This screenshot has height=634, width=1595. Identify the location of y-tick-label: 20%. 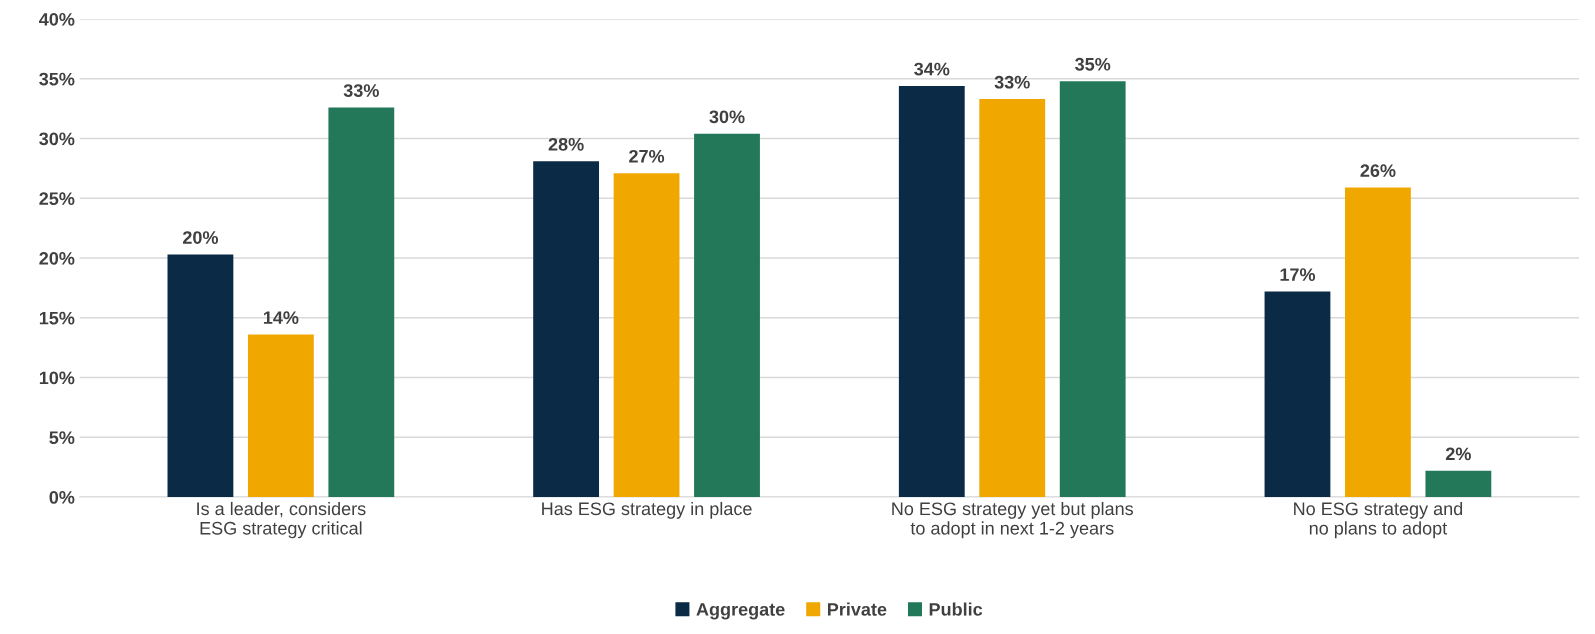
(57, 258).